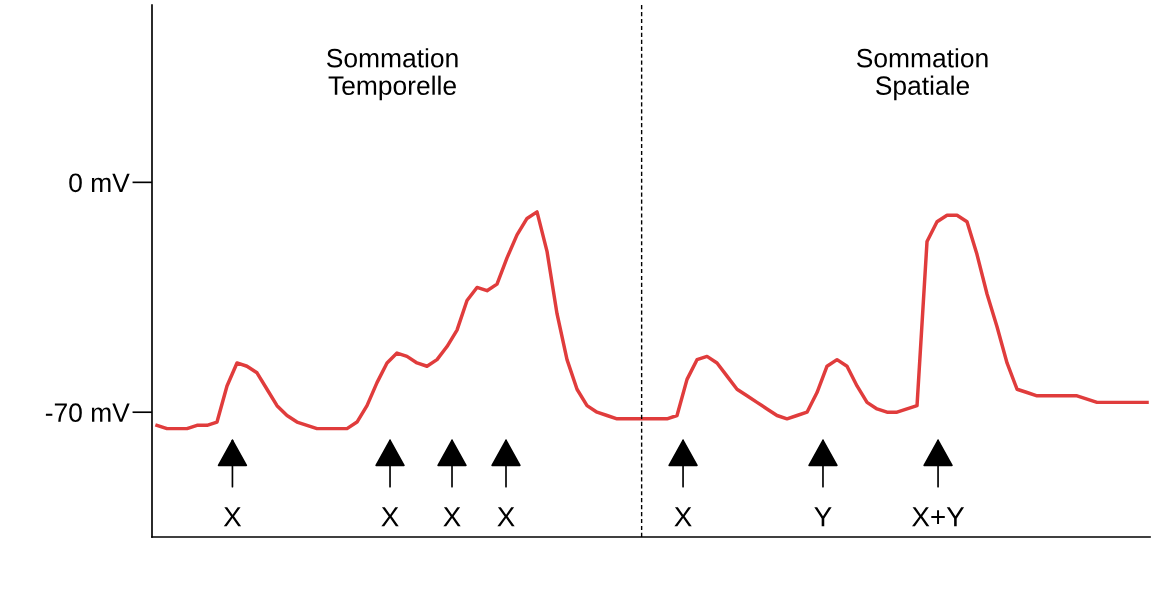 This screenshot has width=1155, height=597. I want to click on y-tick-label: -70 mV, so click(87, 413).